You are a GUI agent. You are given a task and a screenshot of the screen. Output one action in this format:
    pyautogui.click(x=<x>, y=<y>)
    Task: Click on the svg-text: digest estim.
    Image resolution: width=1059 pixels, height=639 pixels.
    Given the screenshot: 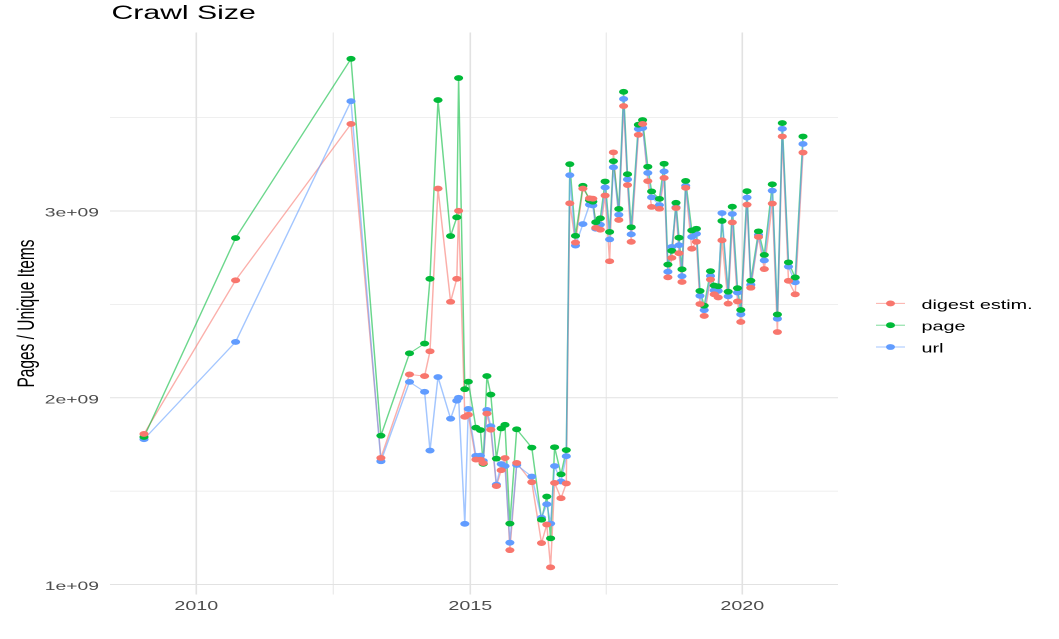 What is the action you would take?
    pyautogui.click(x=977, y=304)
    